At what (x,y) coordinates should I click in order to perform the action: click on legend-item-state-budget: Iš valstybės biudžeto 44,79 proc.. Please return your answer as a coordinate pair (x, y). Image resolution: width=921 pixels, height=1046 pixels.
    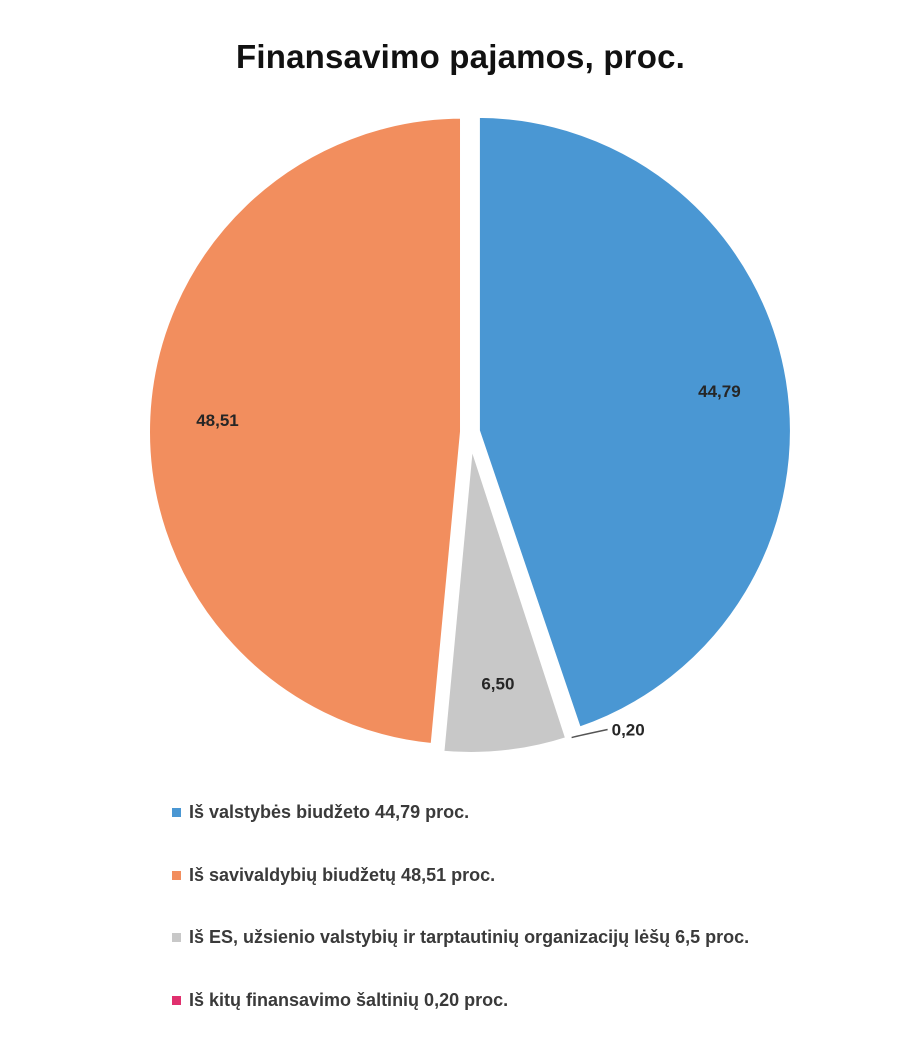
    Looking at the image, I should click on (532, 812).